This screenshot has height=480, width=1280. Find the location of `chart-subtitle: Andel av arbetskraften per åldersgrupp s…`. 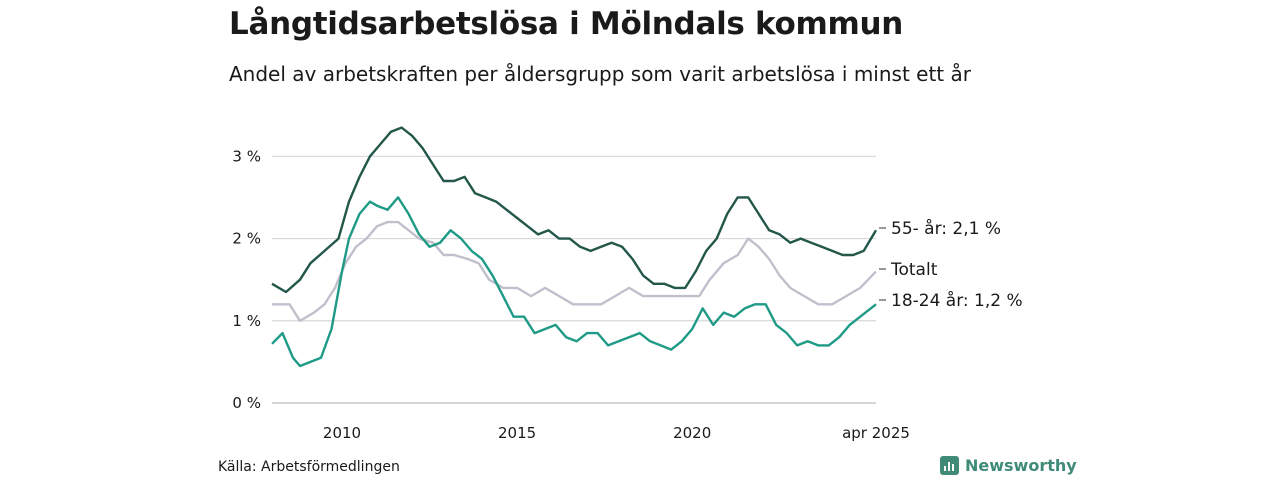

chart-subtitle: Andel av arbetskraften per åldersgrupp s… is located at coordinates (600, 74).